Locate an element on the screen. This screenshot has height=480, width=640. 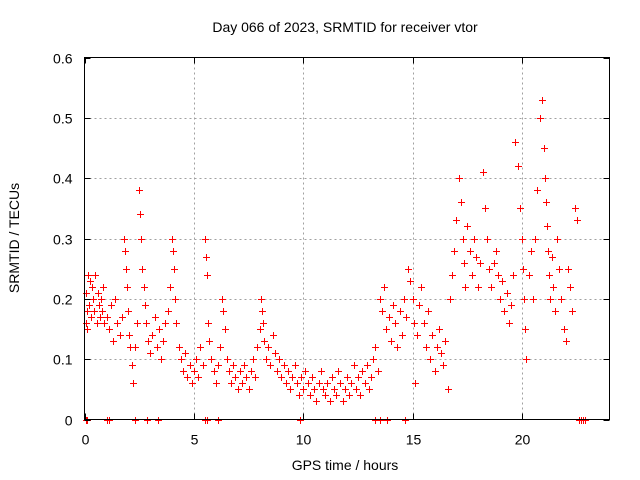
x-tick-label: 20 is located at coordinates (523, 440).